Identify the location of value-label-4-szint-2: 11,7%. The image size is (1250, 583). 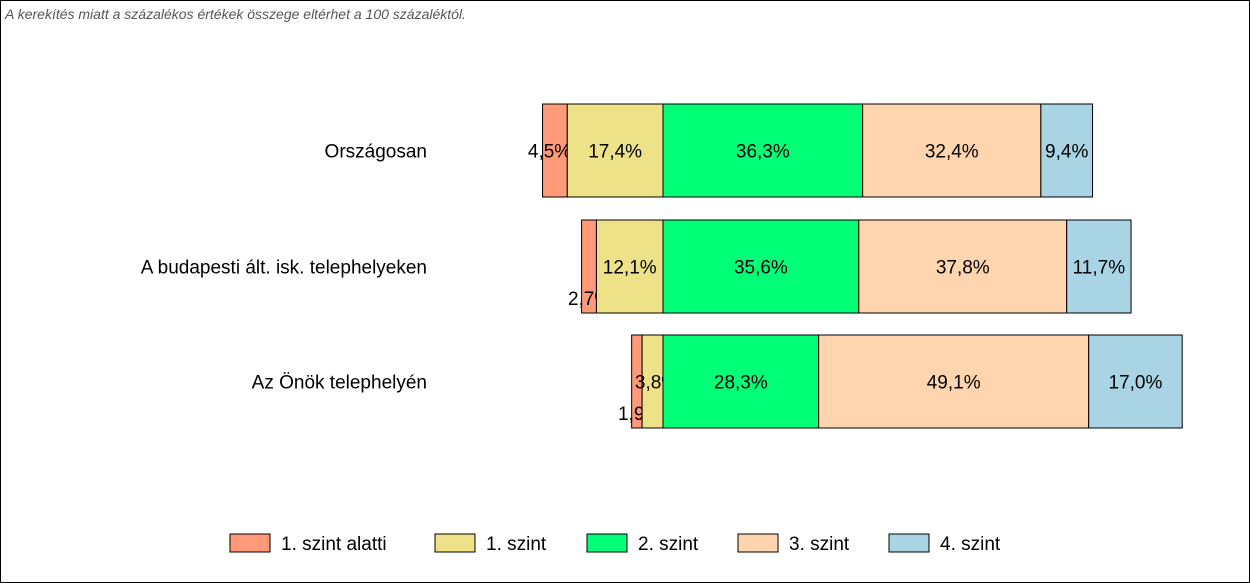
(1099, 268).